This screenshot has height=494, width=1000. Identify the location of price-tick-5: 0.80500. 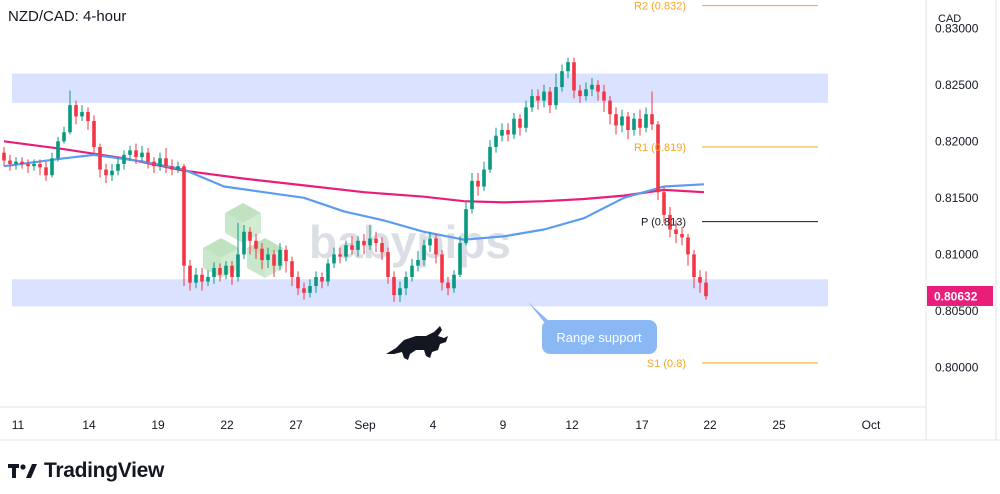
(957, 311).